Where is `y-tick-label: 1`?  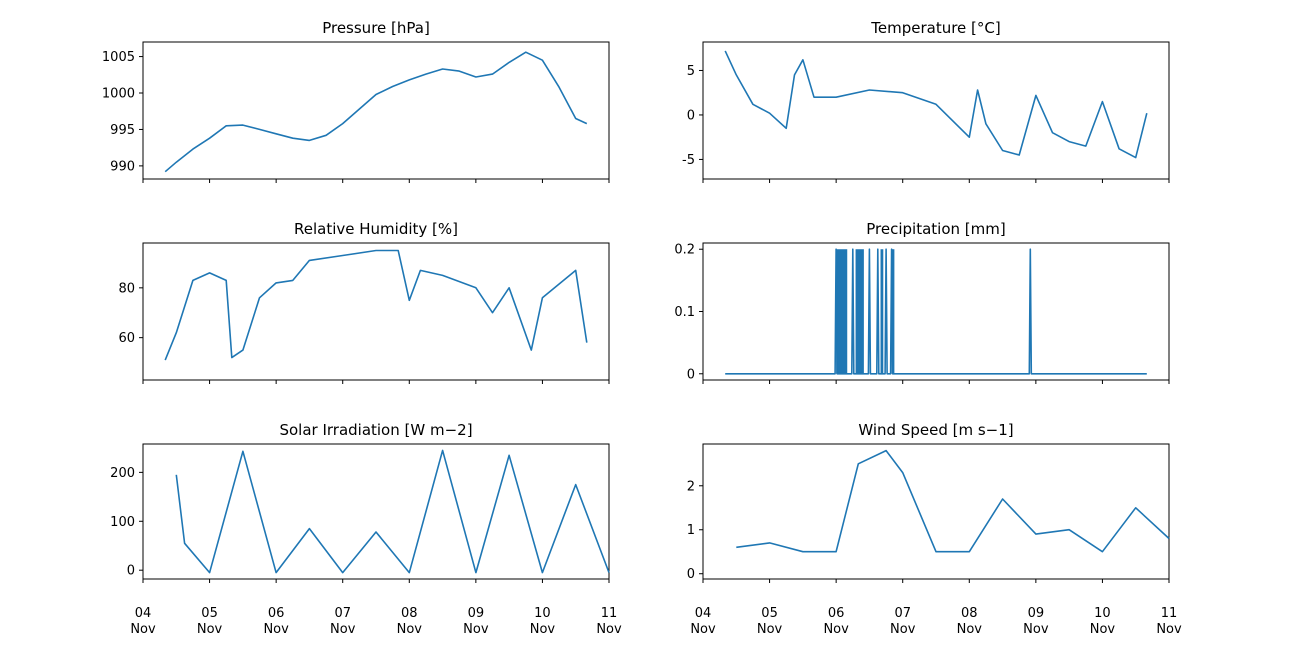 y-tick-label: 1 is located at coordinates (691, 530).